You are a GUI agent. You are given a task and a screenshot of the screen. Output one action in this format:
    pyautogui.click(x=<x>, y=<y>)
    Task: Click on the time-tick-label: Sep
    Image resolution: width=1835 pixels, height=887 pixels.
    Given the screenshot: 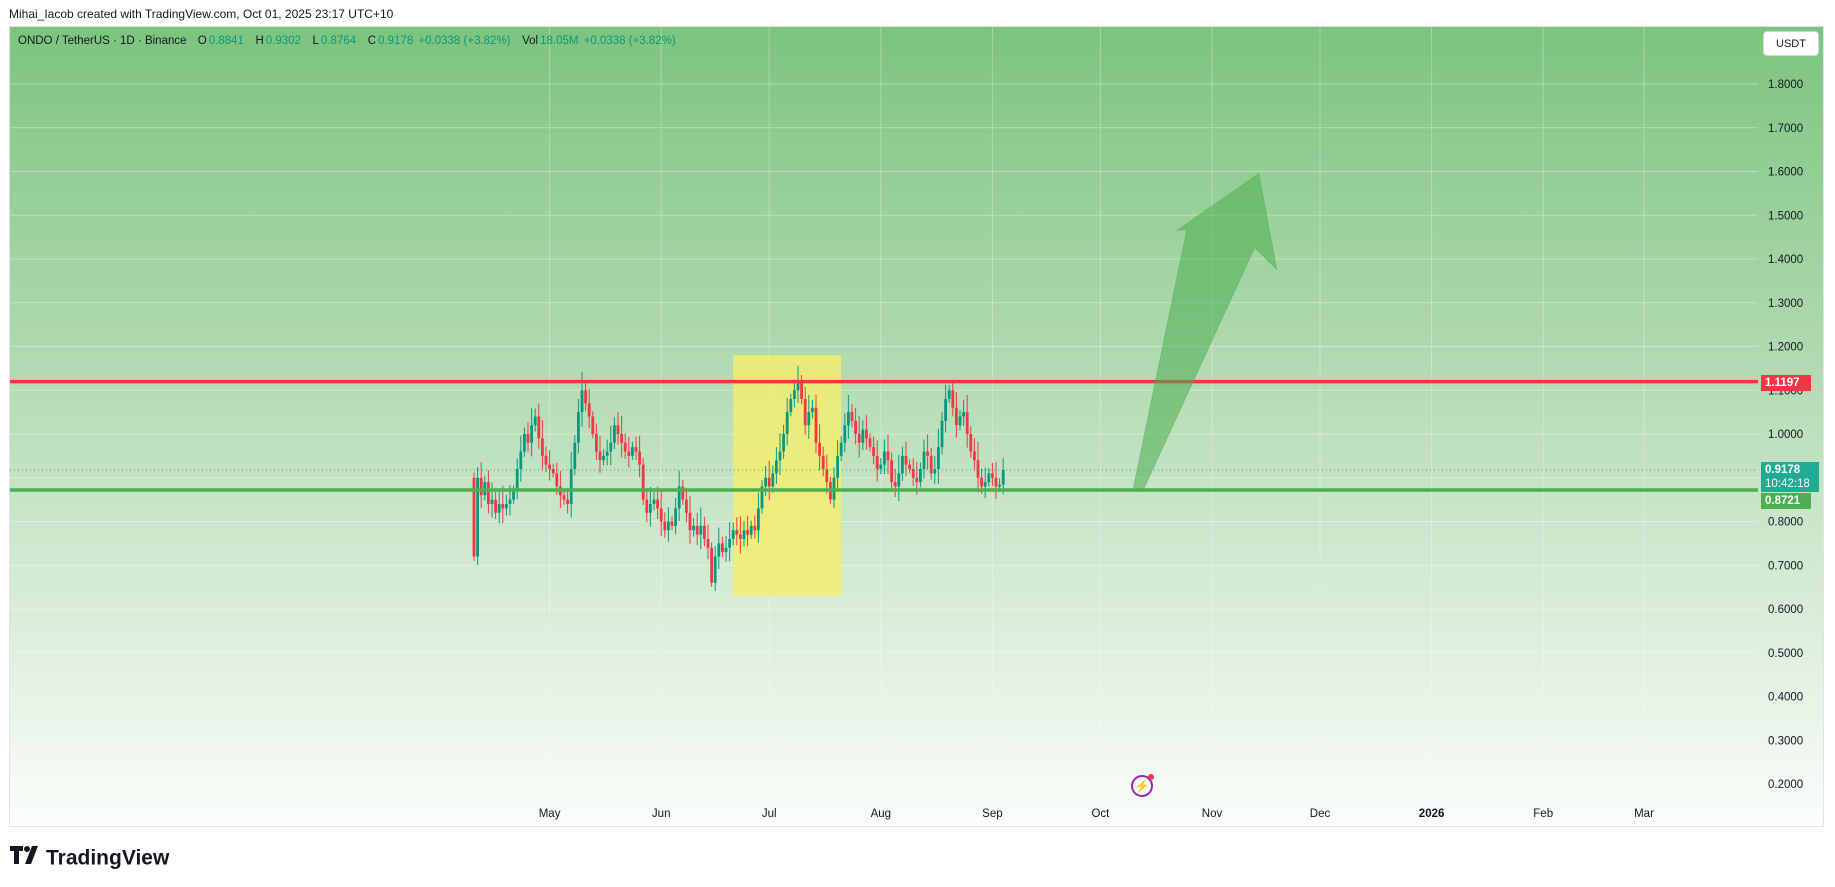 What is the action you would take?
    pyautogui.click(x=992, y=814)
    